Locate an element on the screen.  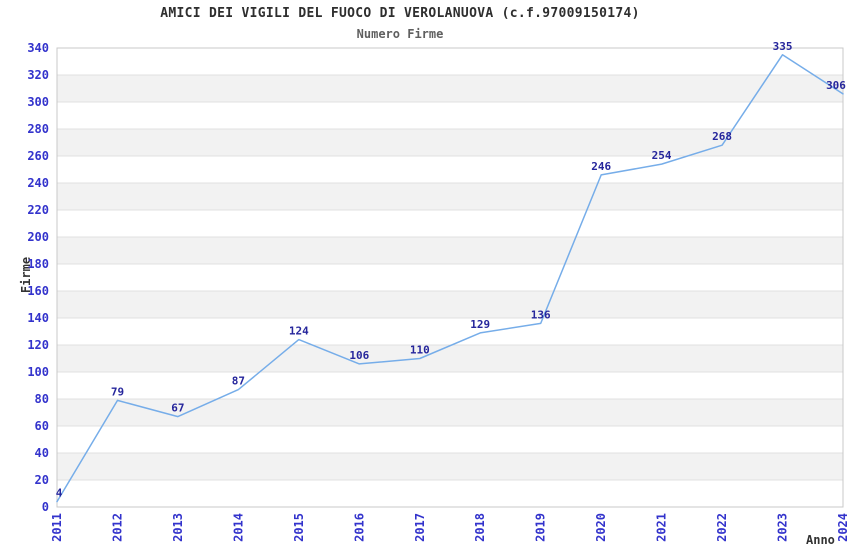
y-tick-label: 40 is located at coordinates (42, 453).